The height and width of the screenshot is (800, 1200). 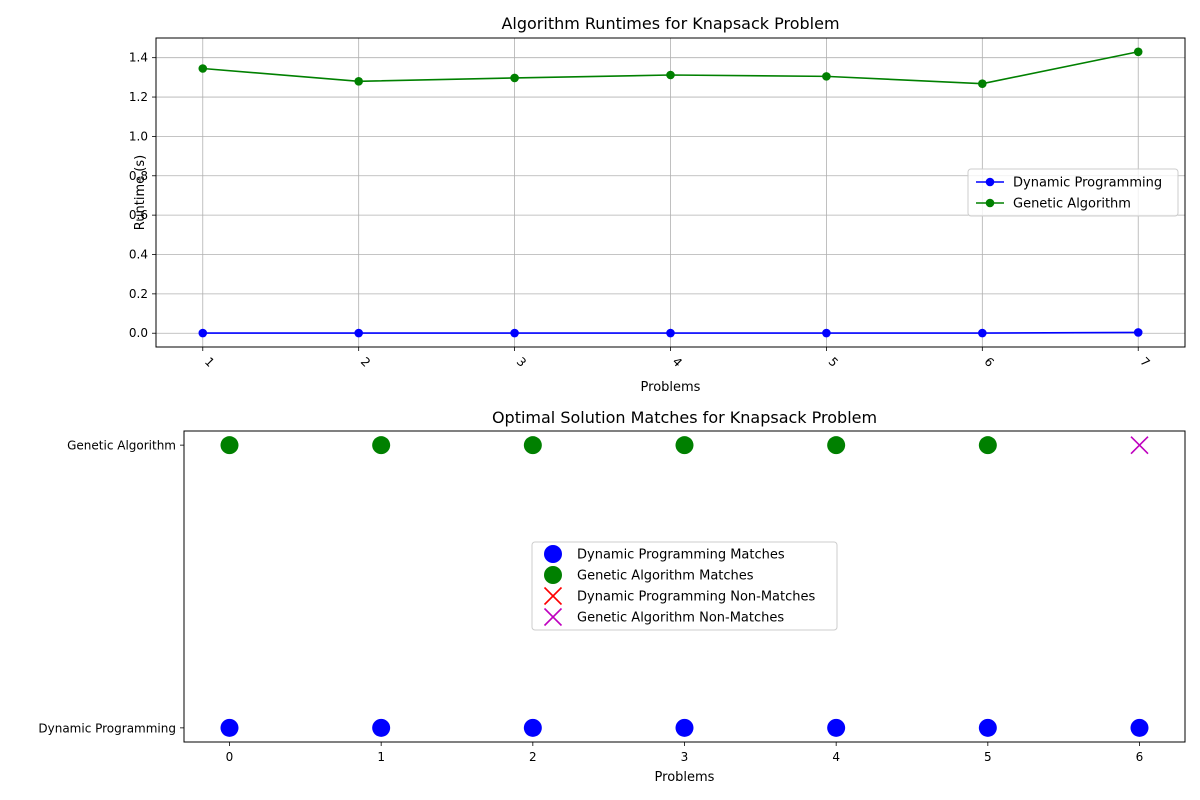 What do you see at coordinates (111, 587) in the screenshot?
I see `matches-y-ticks: Dynamic Programming Genetic Algorithm` at bounding box center [111, 587].